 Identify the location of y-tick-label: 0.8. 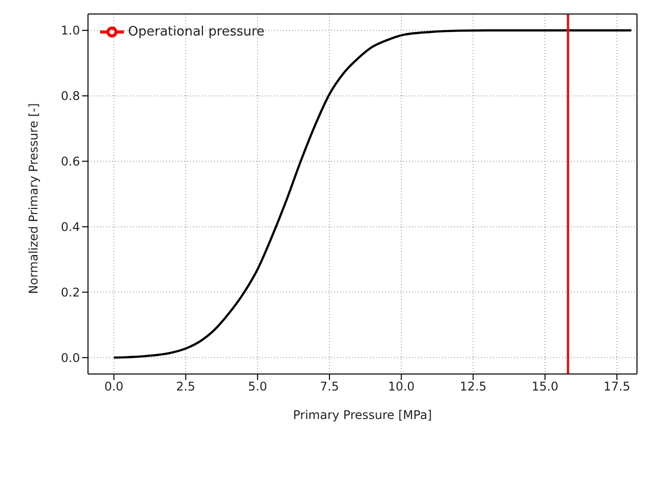
(70, 96).